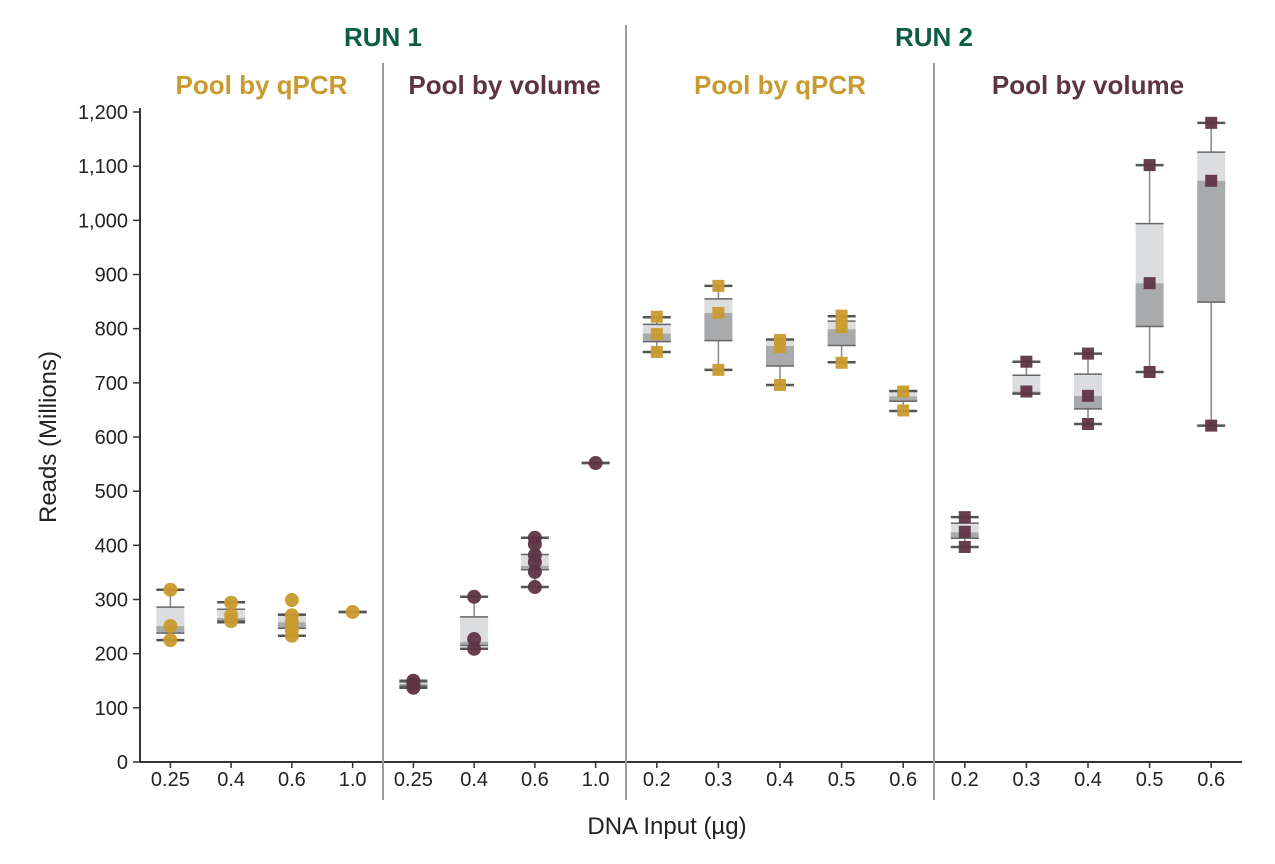 This screenshot has height=864, width=1275. I want to click on y-tick-label: 300, so click(111, 601).